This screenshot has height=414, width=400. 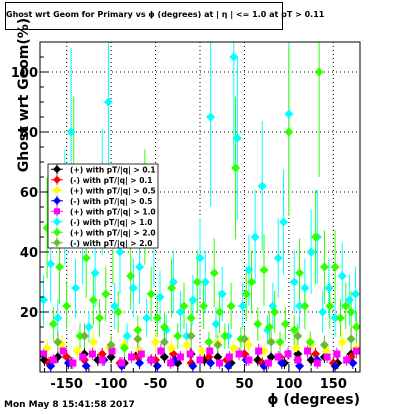 I want to click on legend-label: (+) with pT/|q| > 0.1, so click(x=113, y=170).